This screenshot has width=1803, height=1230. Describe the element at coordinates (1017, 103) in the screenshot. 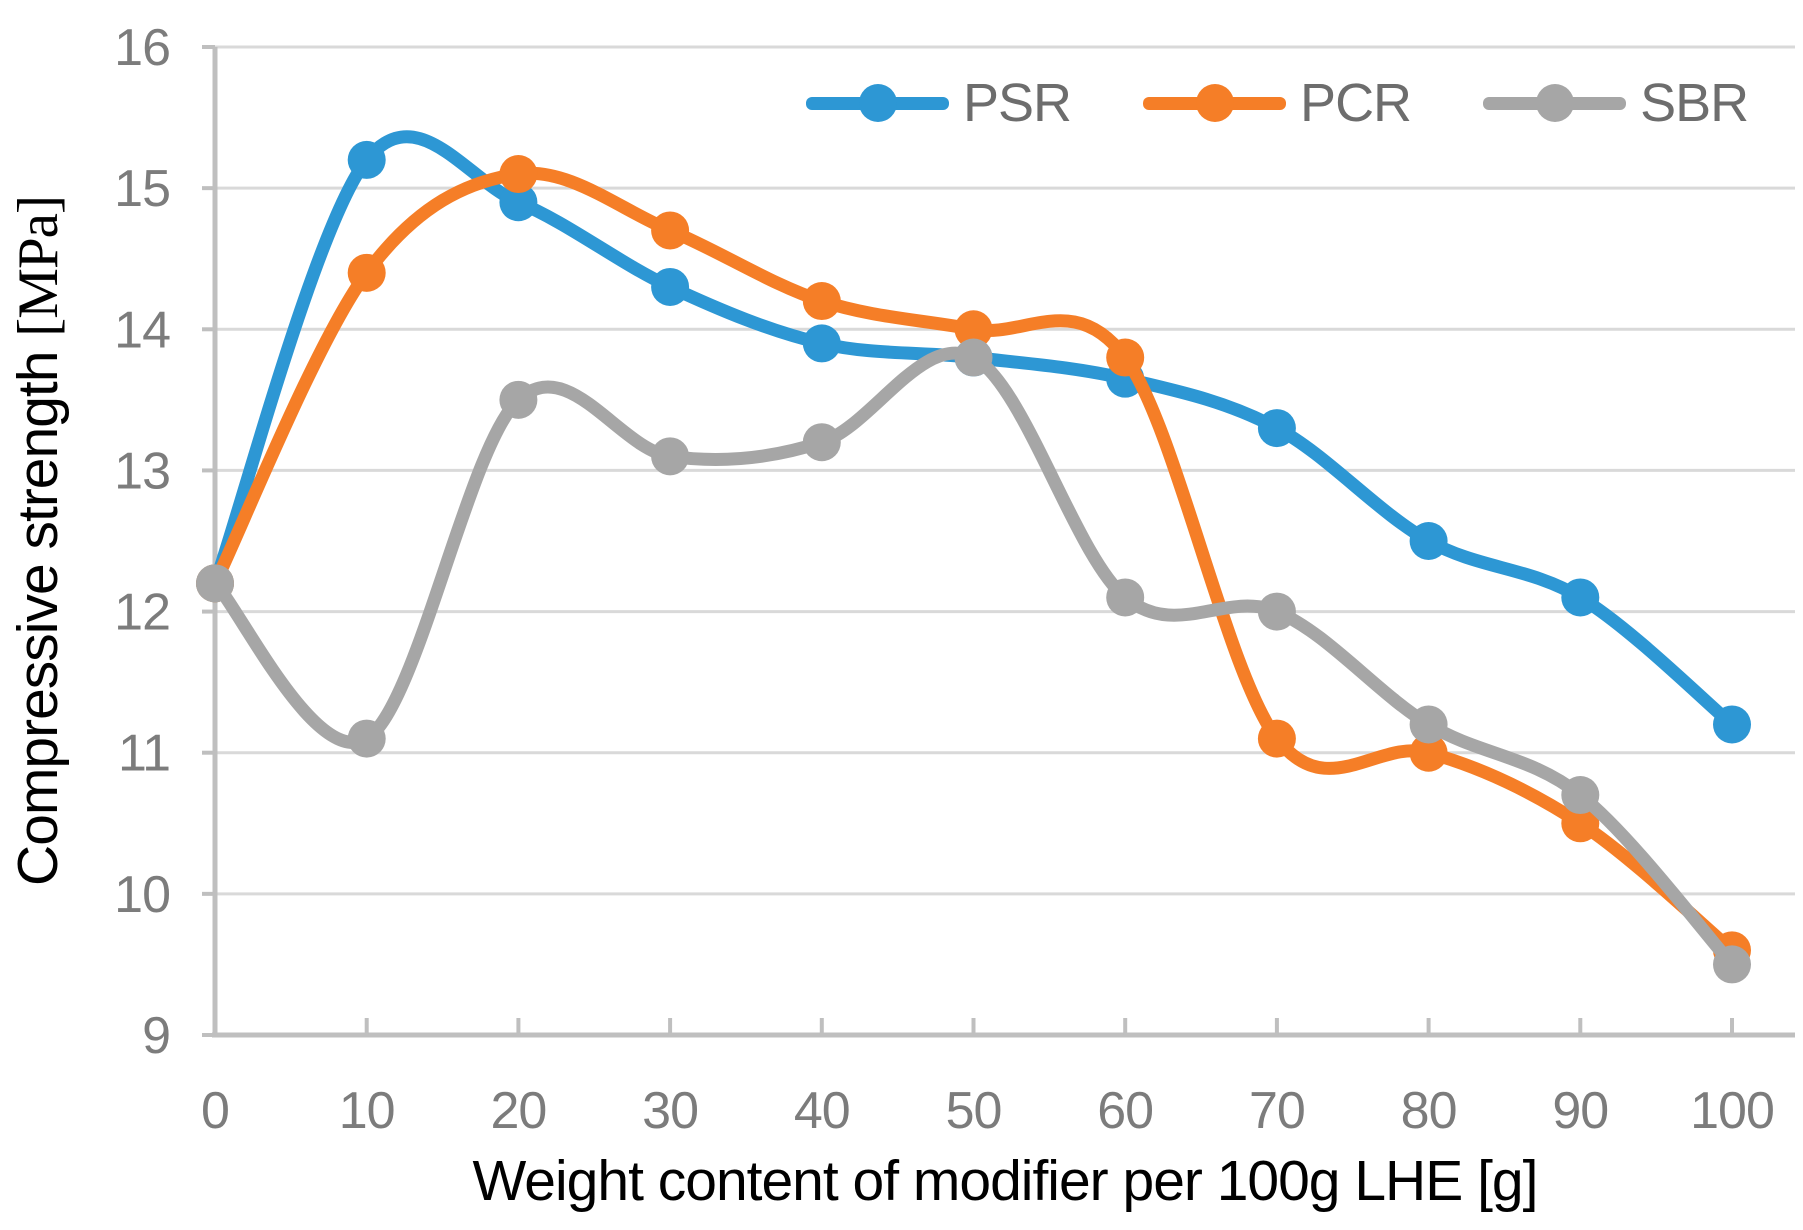

I see `legend-label-psr: PSR` at that location.